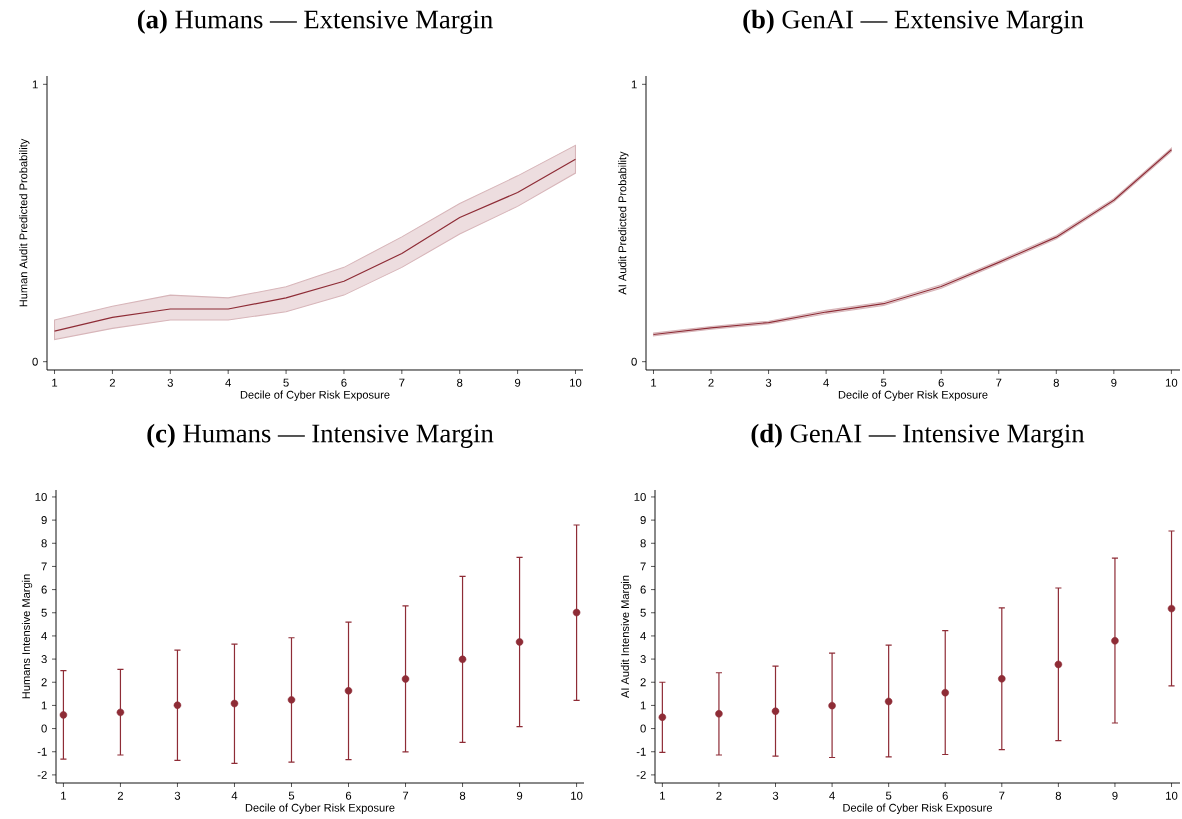 This screenshot has height=819, width=1182. Describe the element at coordinates (27, 636) in the screenshot. I see `y-axis-title: Humans Intensive Margin` at that location.